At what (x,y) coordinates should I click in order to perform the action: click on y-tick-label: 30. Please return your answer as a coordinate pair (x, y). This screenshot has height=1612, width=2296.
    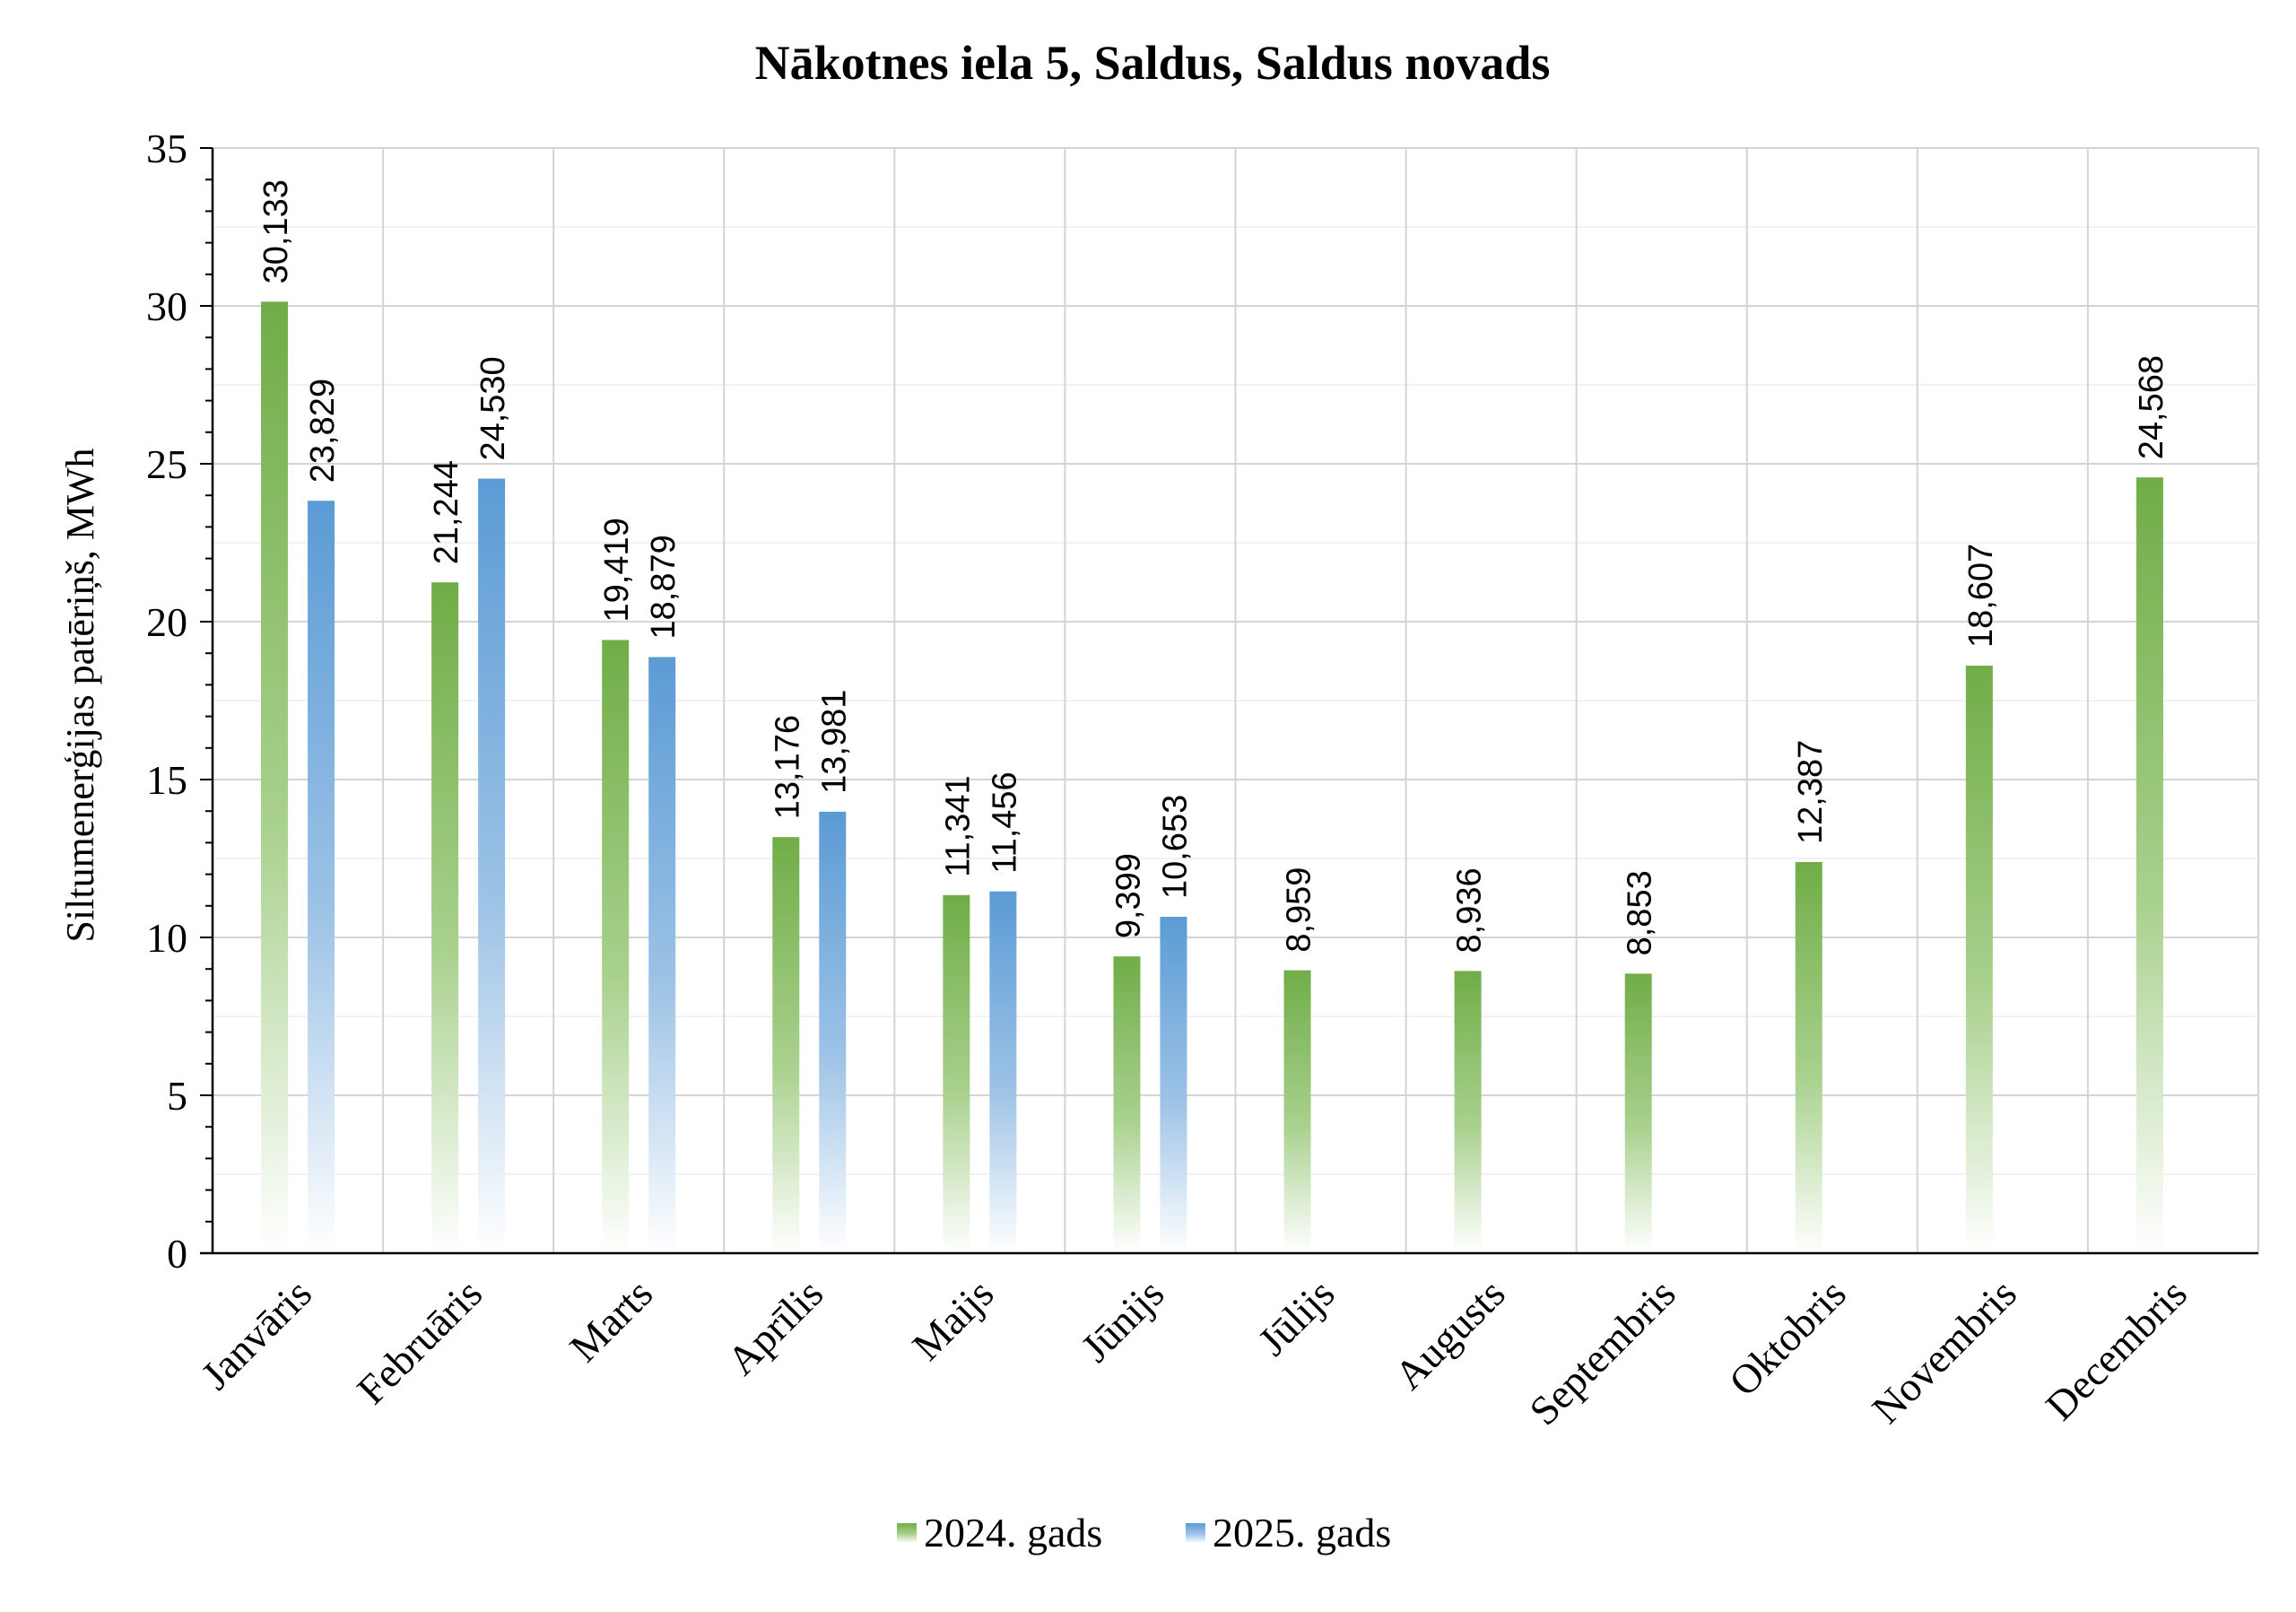
    Looking at the image, I should click on (166, 306).